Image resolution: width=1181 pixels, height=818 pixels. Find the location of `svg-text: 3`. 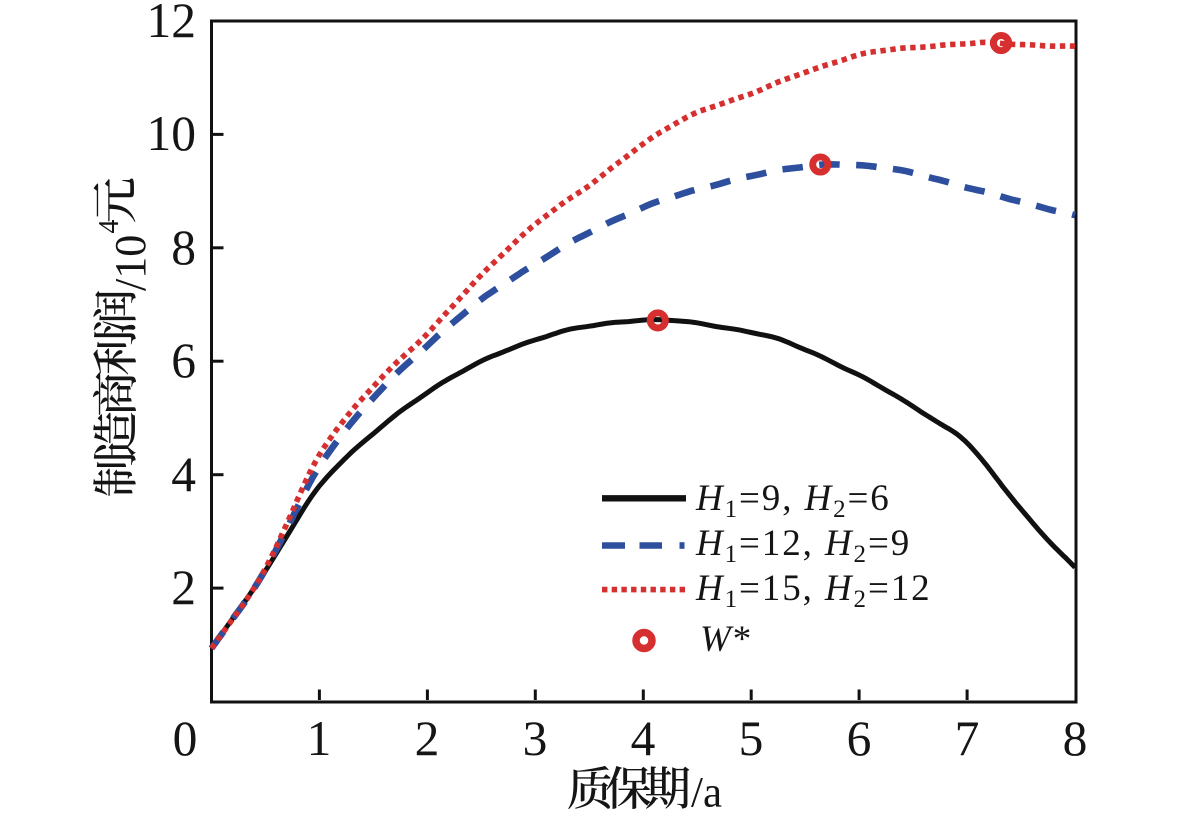

svg-text: 3 is located at coordinates (535, 738).